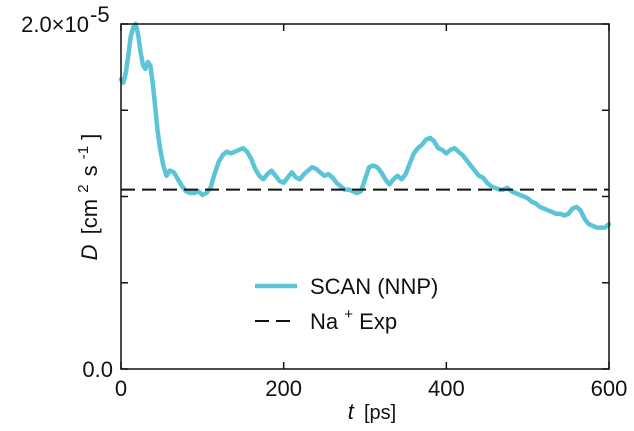 The height and width of the screenshot is (431, 634). Describe the element at coordinates (609, 388) in the screenshot. I see `x-tick-label: 600` at that location.